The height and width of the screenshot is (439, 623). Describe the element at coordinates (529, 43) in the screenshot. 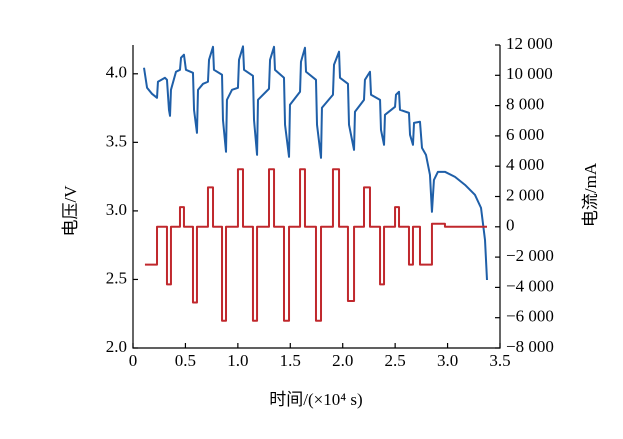

I see `y2-tick-label: 12 000` at that location.